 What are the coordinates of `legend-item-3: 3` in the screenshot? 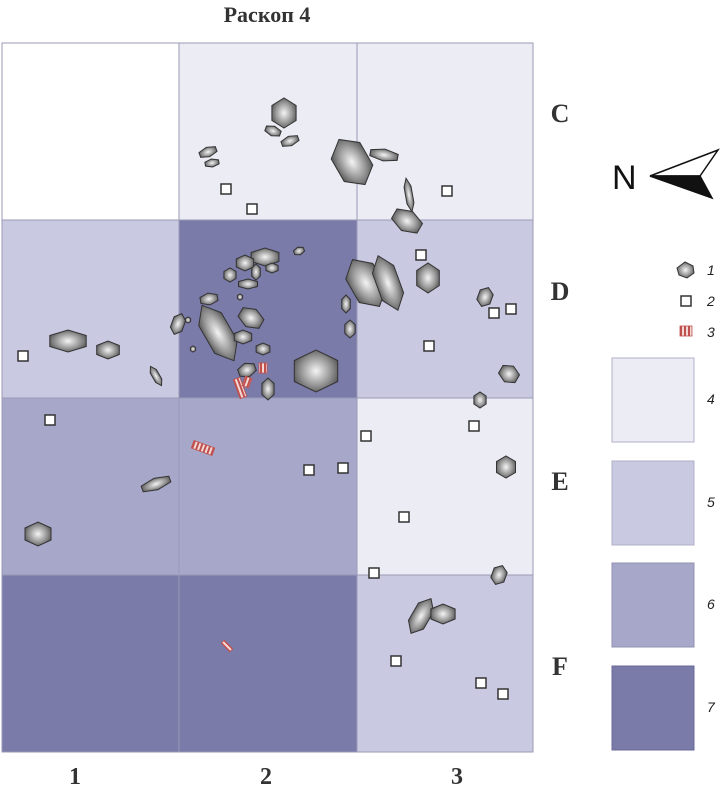 It's located at (697, 332).